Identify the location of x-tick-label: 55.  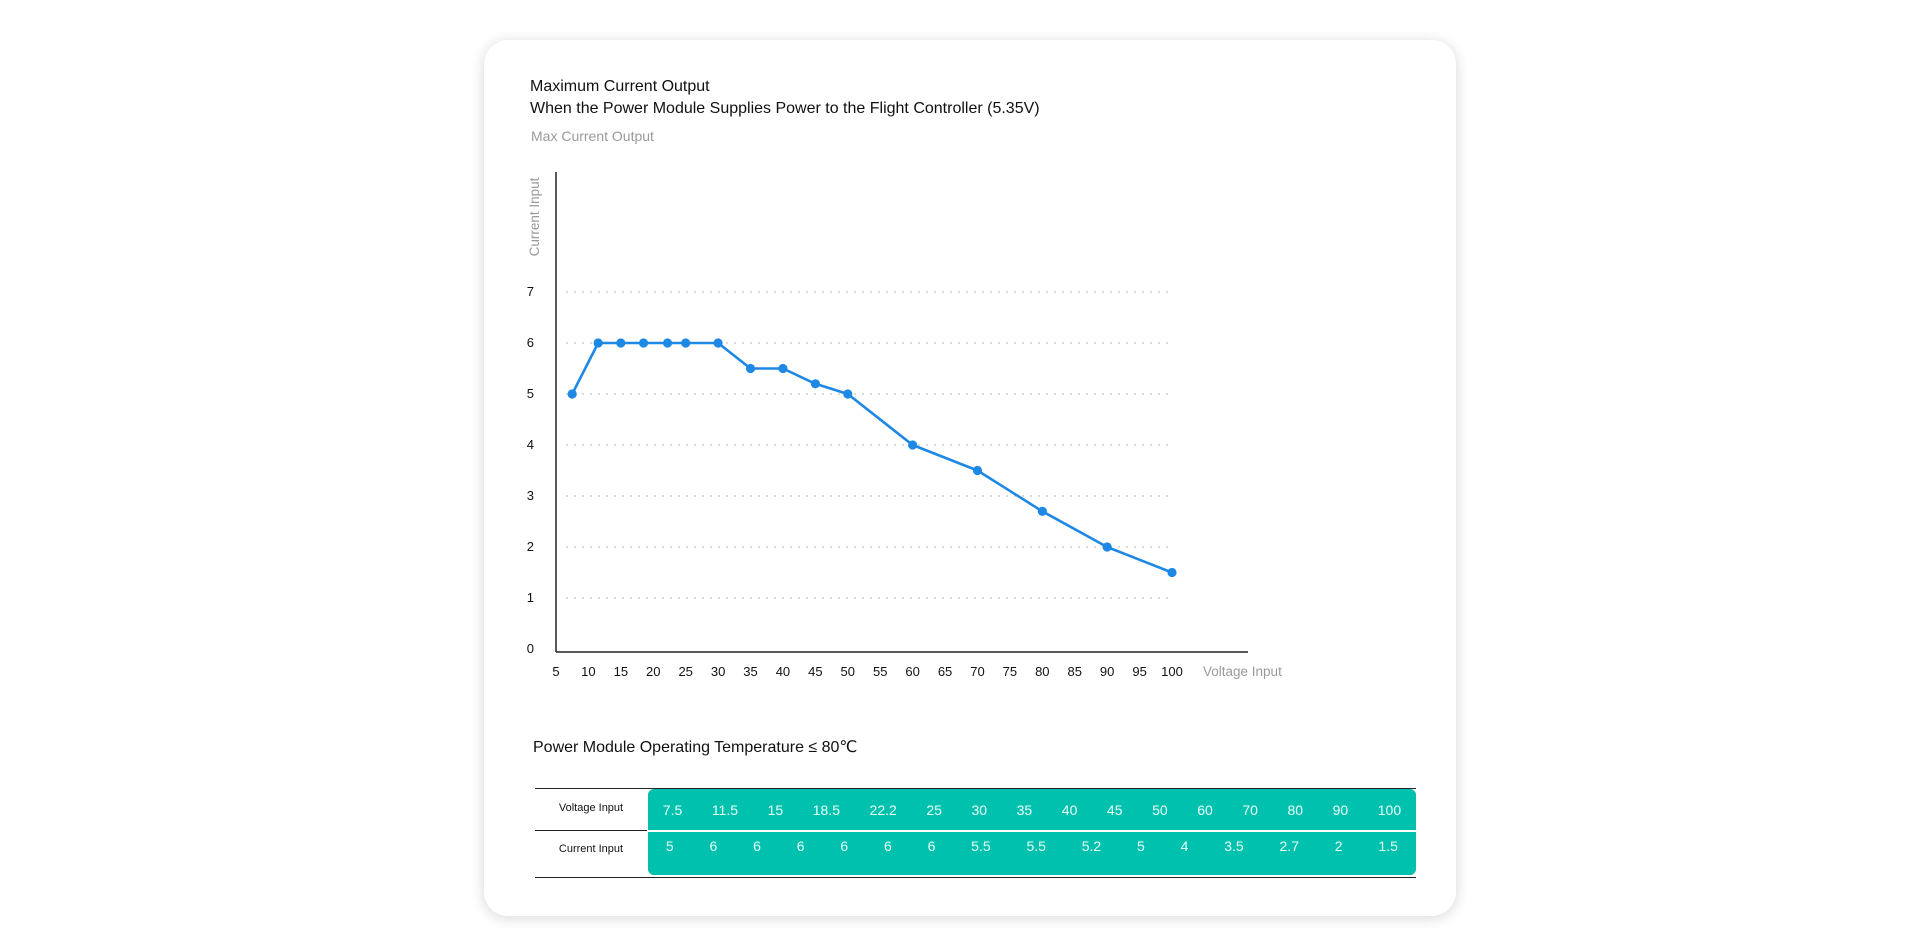
(880, 671).